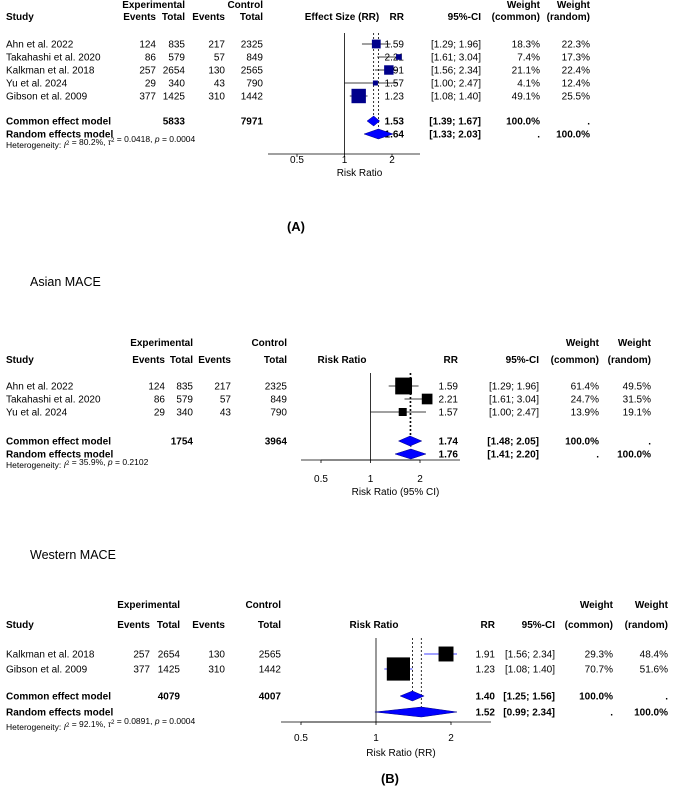  I want to click on p0-random-diamond, so click(378, 134).